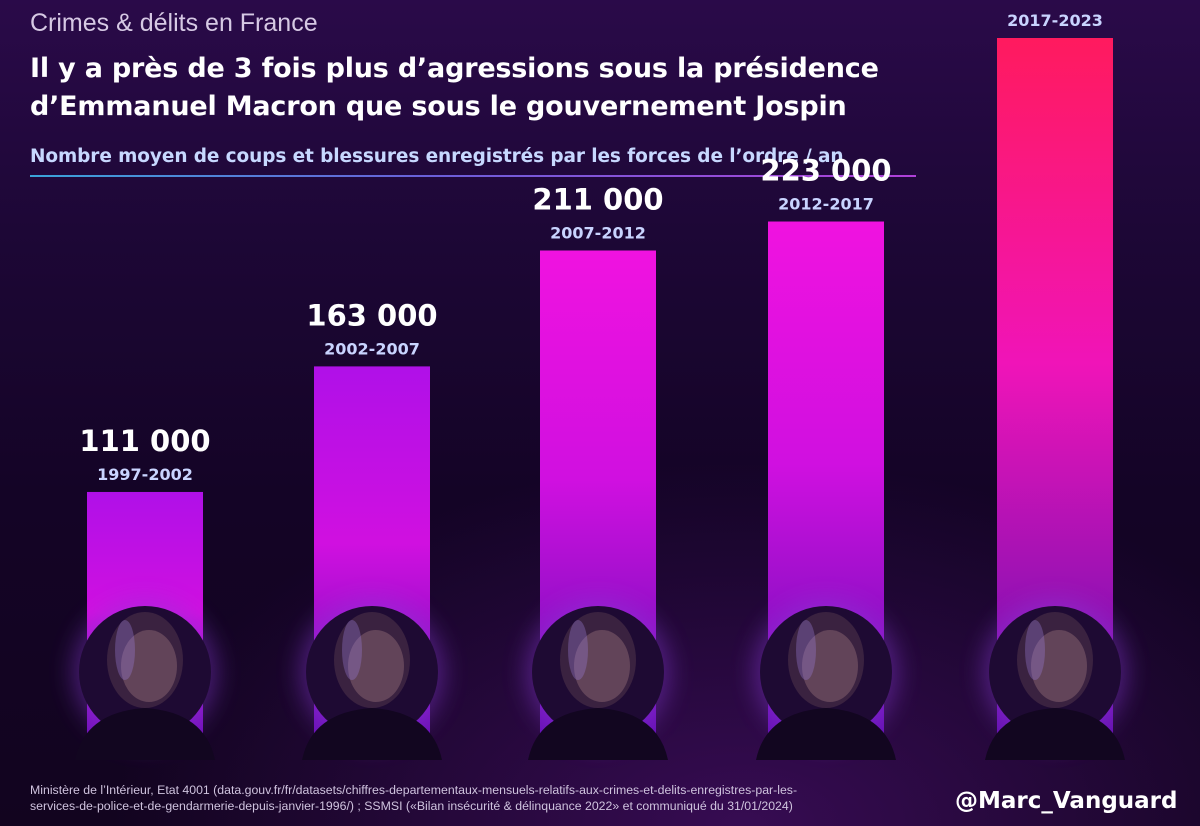  Describe the element at coordinates (145, 474) in the screenshot. I see `period-label-1: 1997-2002` at that location.